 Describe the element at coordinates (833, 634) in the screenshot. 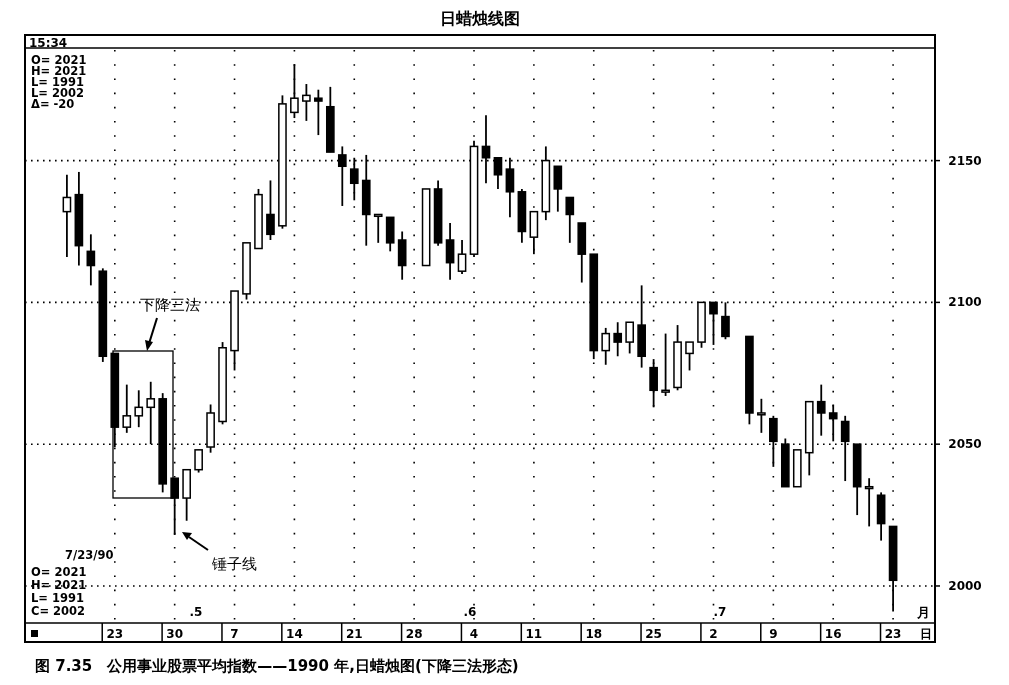

I see `x-tick-label: 16` at that location.